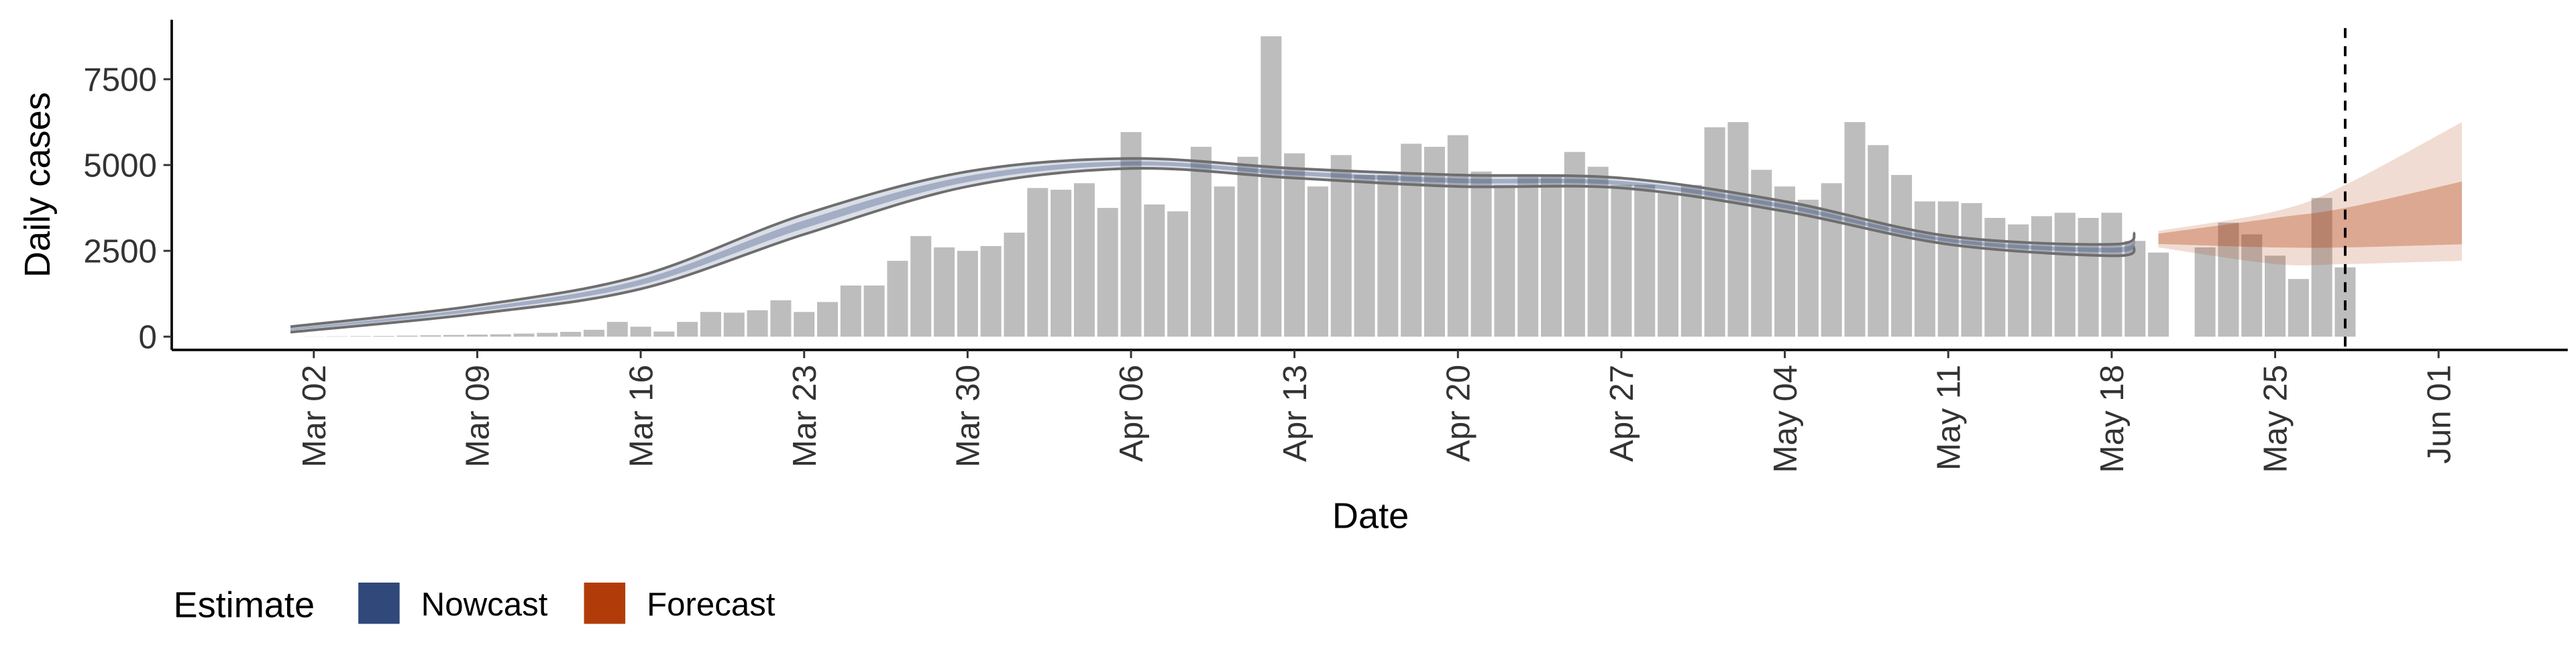 This screenshot has width=2576, height=647. Describe the element at coordinates (120, 79) in the screenshot. I see `y-tick-label: 7500` at that location.